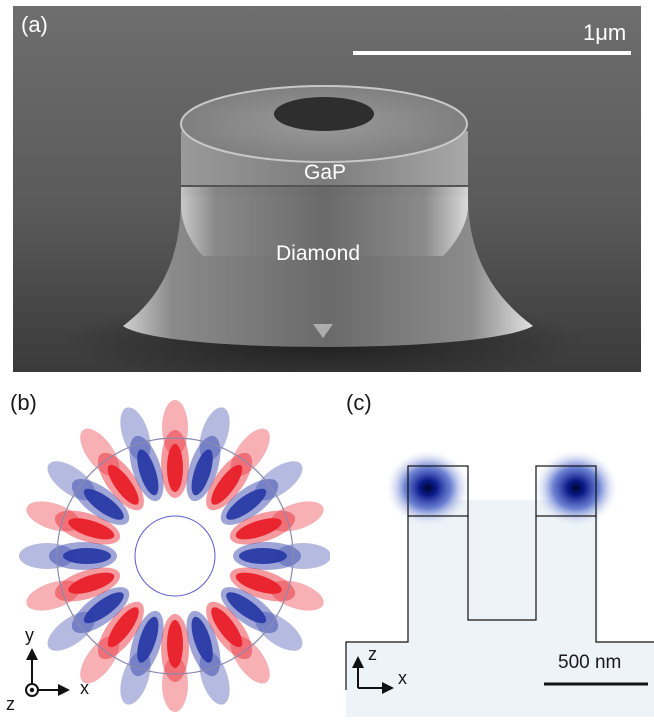 The height and width of the screenshot is (722, 654). I want to click on scale-bar-label-c: 500 nm, so click(590, 662).